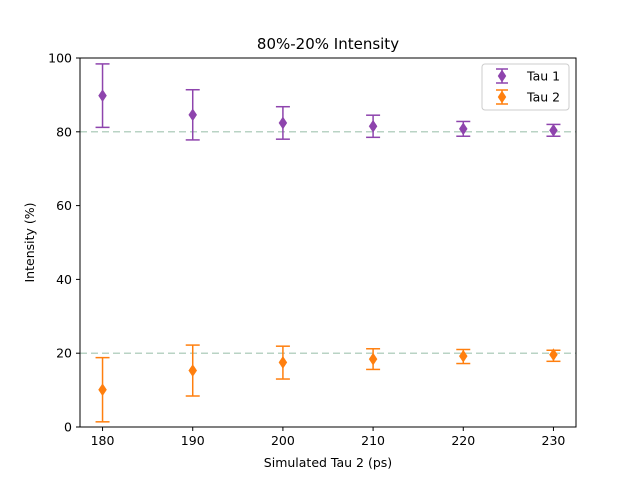 Image resolution: width=640 pixels, height=480 pixels. Describe the element at coordinates (463, 440) in the screenshot. I see `x-tick-label: 220` at that location.